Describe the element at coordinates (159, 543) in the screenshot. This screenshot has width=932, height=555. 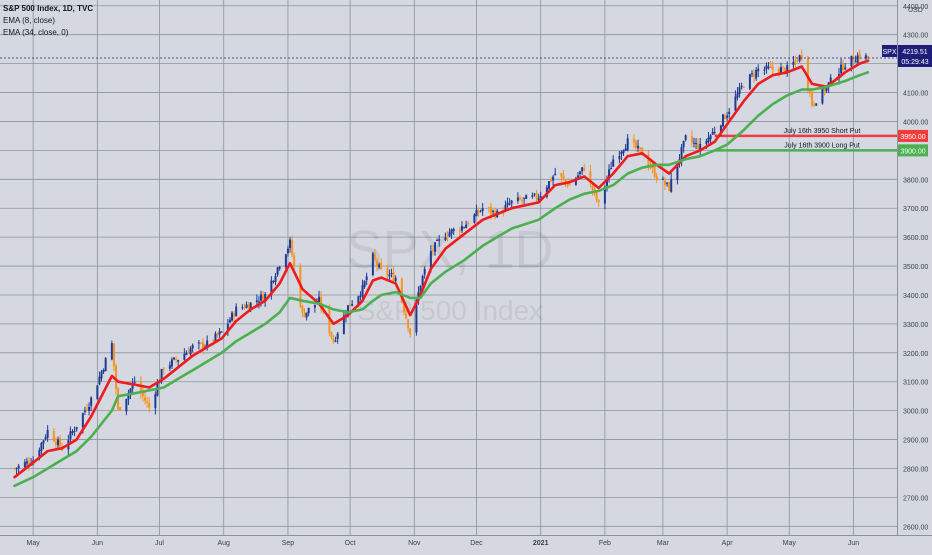
I see `x-tick-label: Jul` at that location.